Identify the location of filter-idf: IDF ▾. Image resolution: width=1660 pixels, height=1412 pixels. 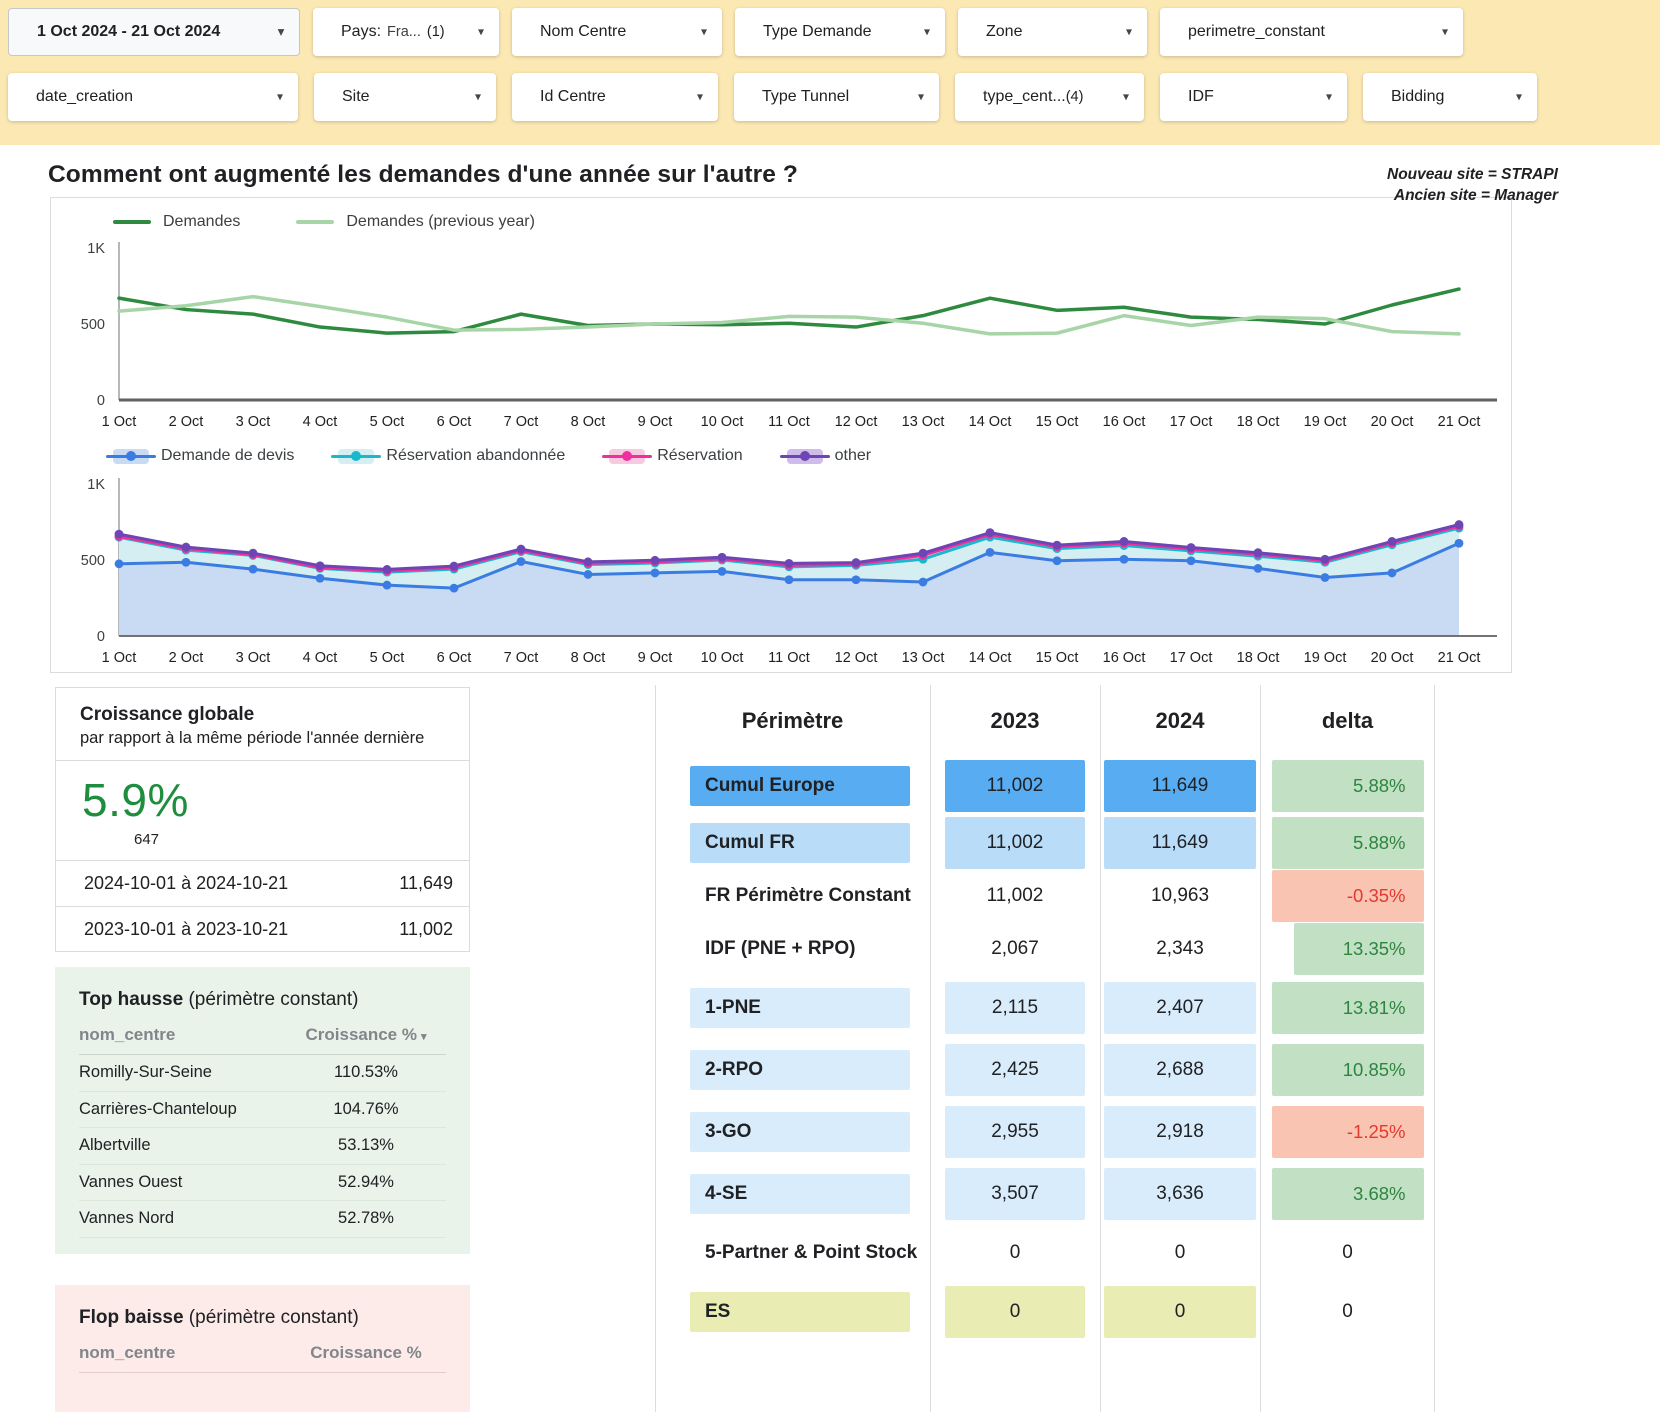
(1253, 97).